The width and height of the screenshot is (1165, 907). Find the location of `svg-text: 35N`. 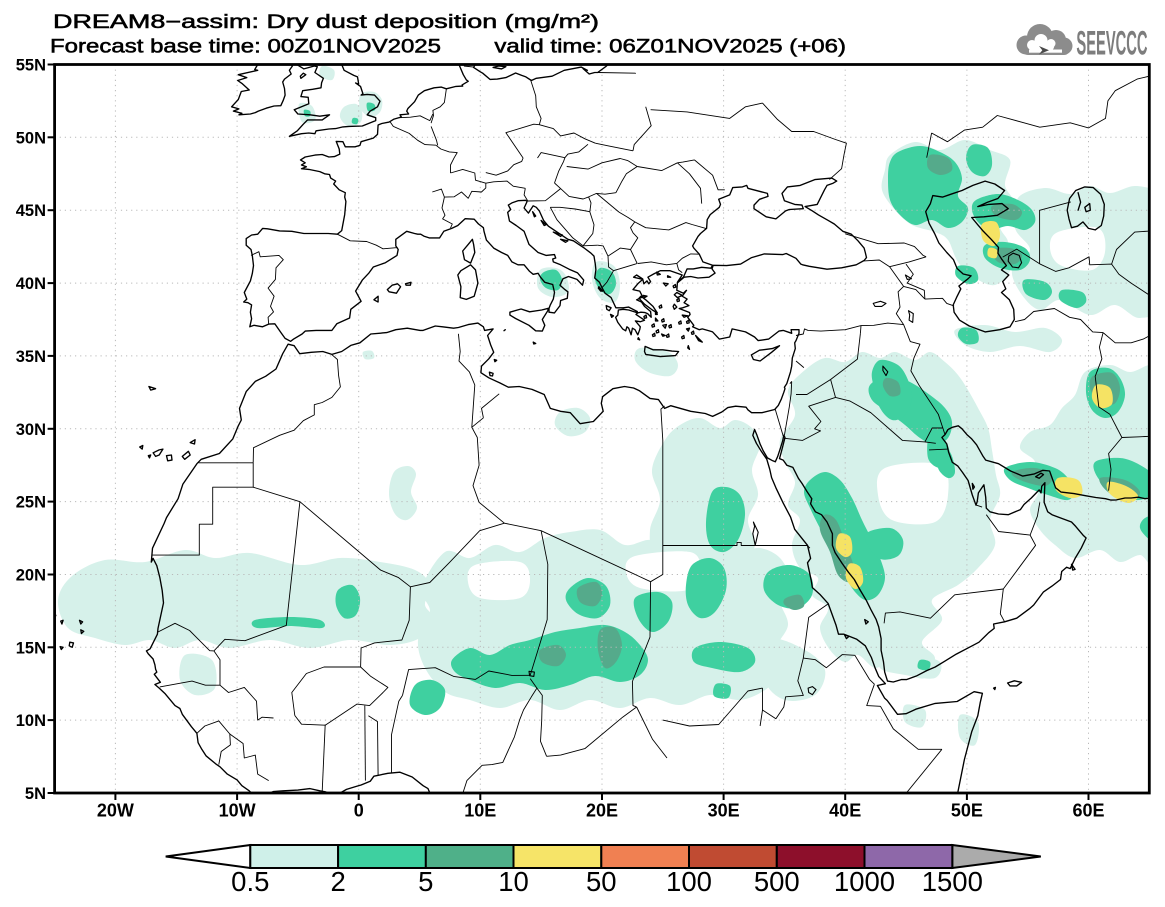

svg-text: 35N is located at coordinates (31, 357).